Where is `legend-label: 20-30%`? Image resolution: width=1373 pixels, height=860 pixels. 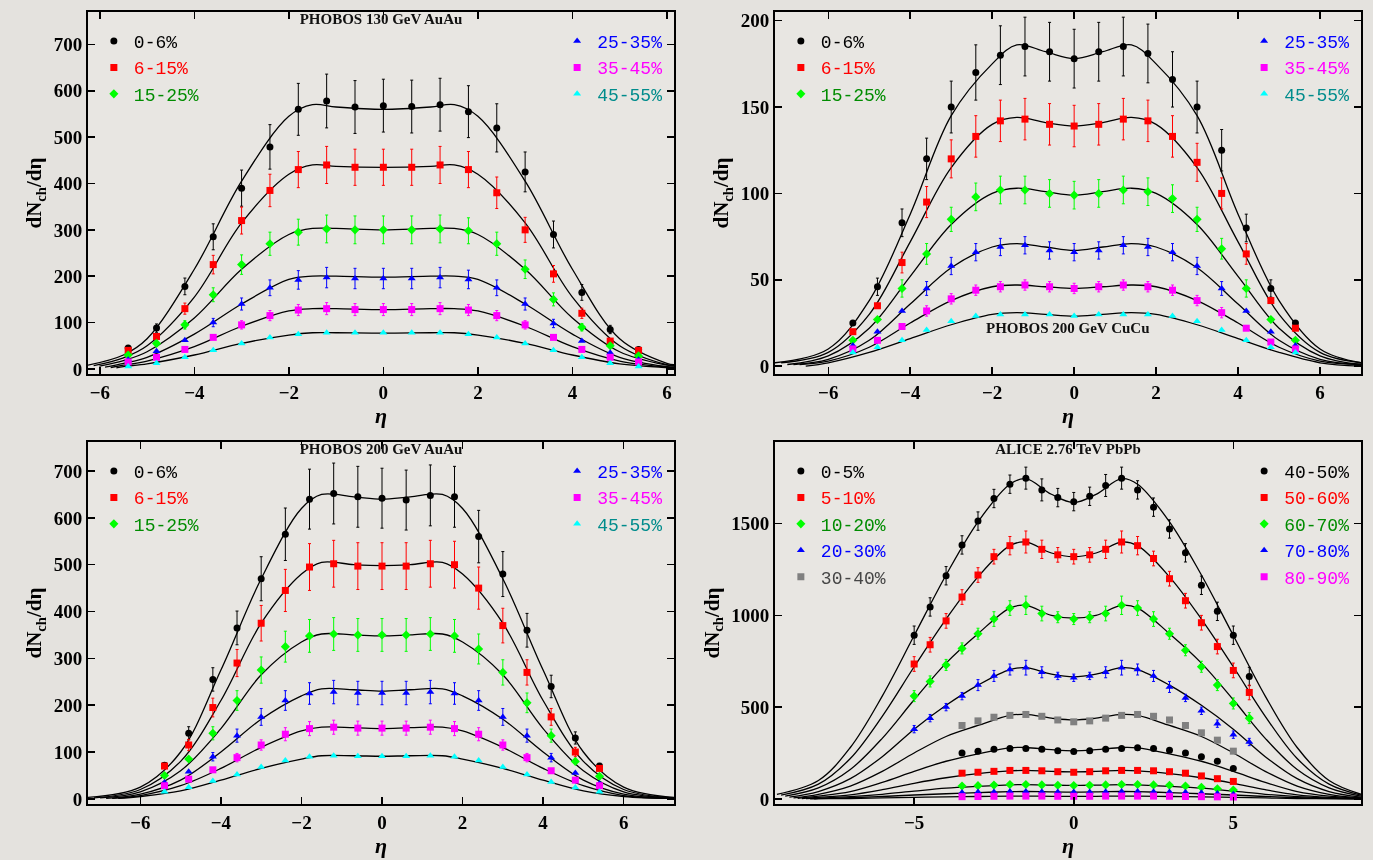 legend-label: 20-30% is located at coordinates (853, 552).